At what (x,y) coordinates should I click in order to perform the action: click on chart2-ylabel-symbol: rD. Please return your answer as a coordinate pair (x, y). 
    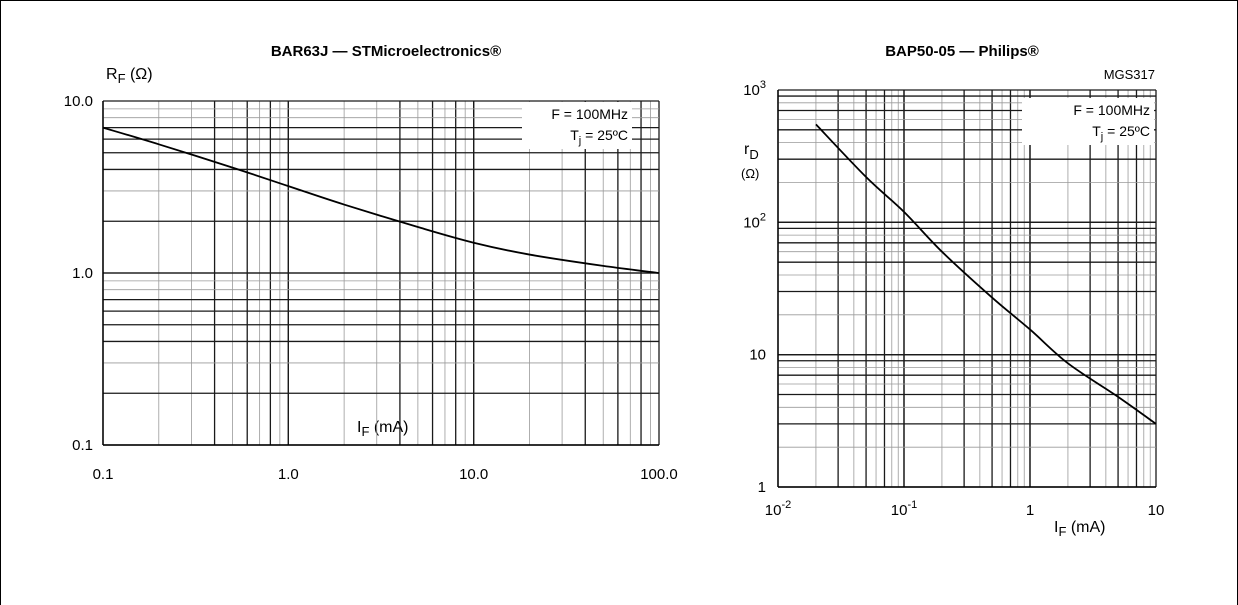
    Looking at the image, I should click on (751, 151).